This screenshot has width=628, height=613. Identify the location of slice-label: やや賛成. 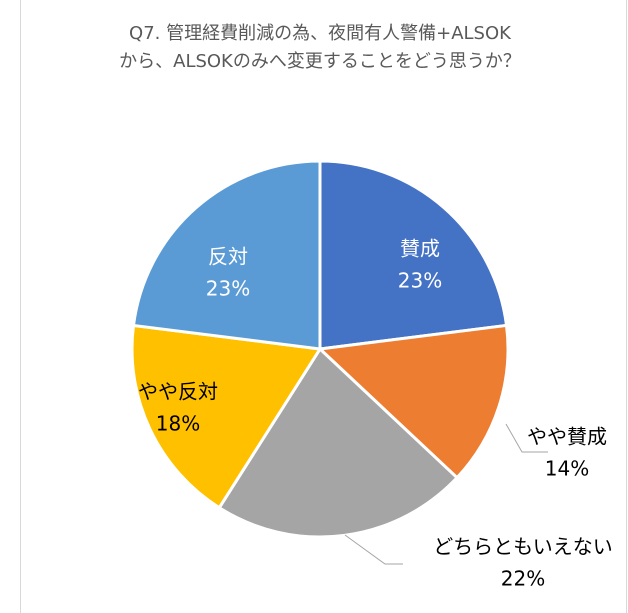
(567, 437).